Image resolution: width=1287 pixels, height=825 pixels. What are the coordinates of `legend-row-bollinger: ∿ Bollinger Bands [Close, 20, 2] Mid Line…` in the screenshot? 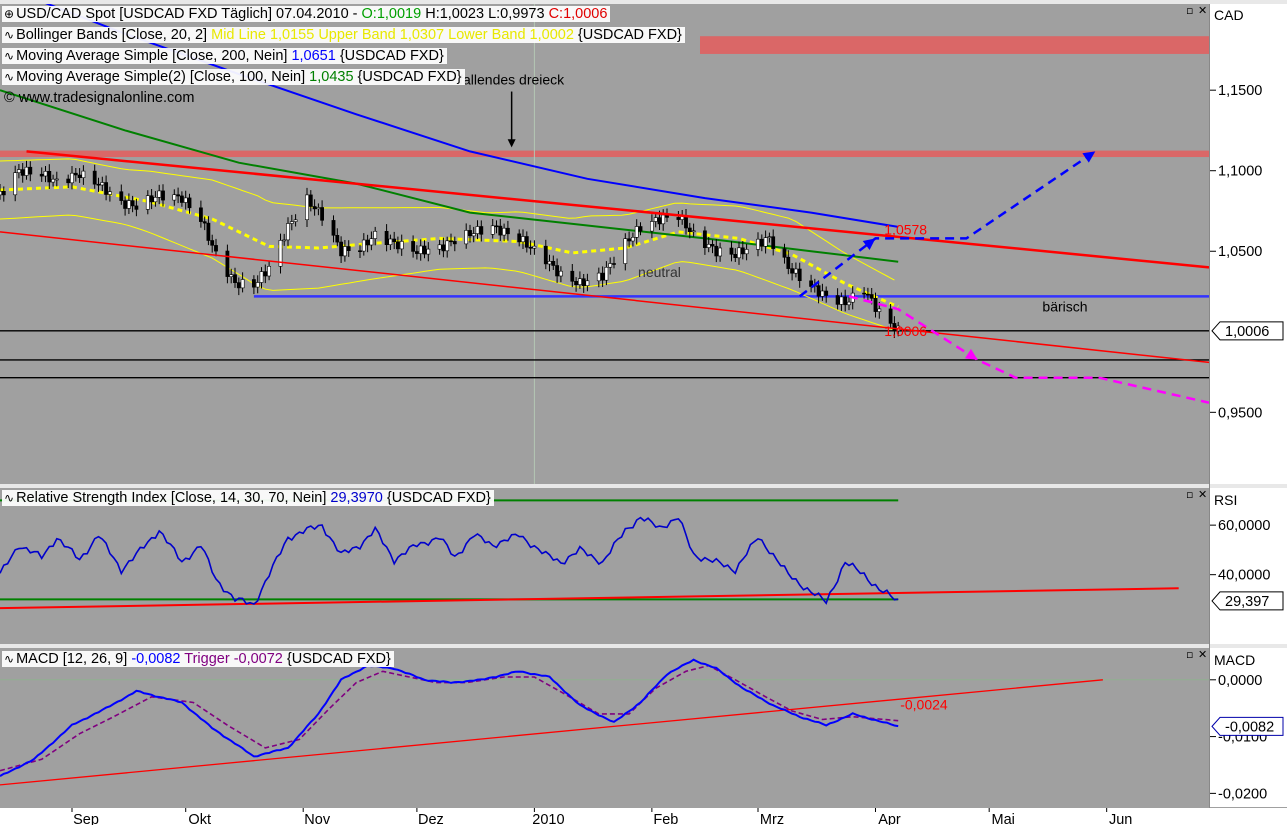 It's located at (343, 35).